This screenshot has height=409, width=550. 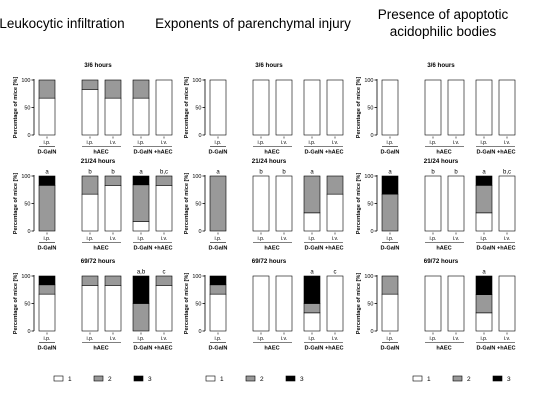 I want to click on significance-label: c, so click(x=335, y=273).